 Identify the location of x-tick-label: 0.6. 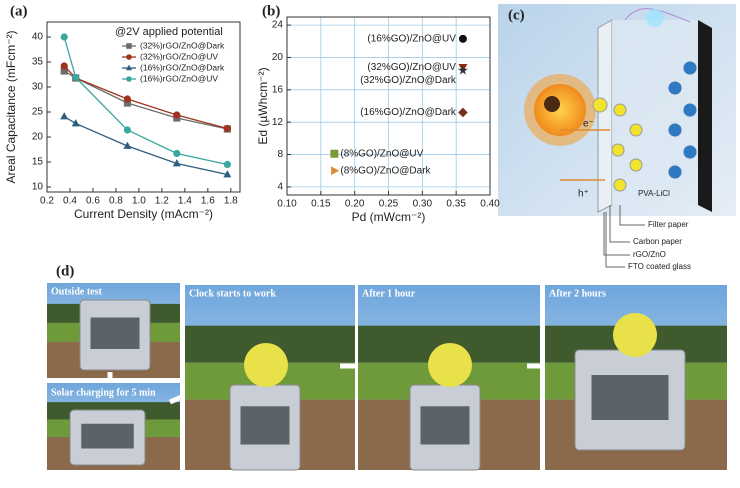
(93, 201).